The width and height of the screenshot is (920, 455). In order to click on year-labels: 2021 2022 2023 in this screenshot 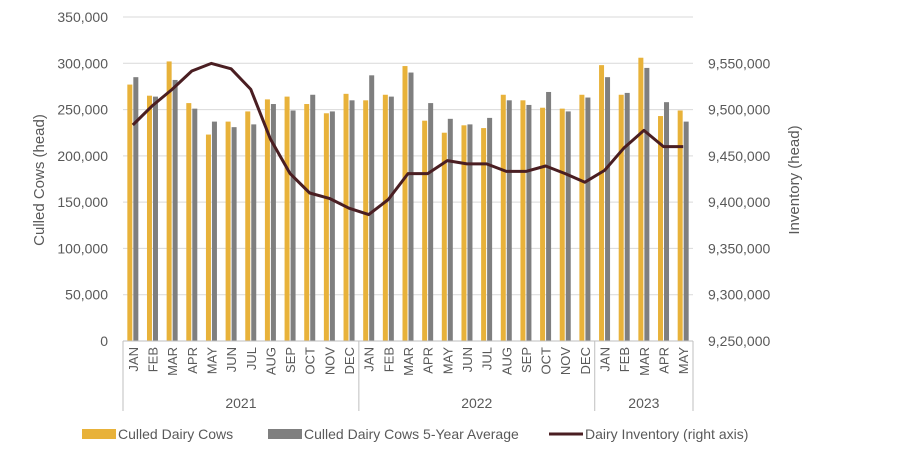, I will do `click(442, 403)`.